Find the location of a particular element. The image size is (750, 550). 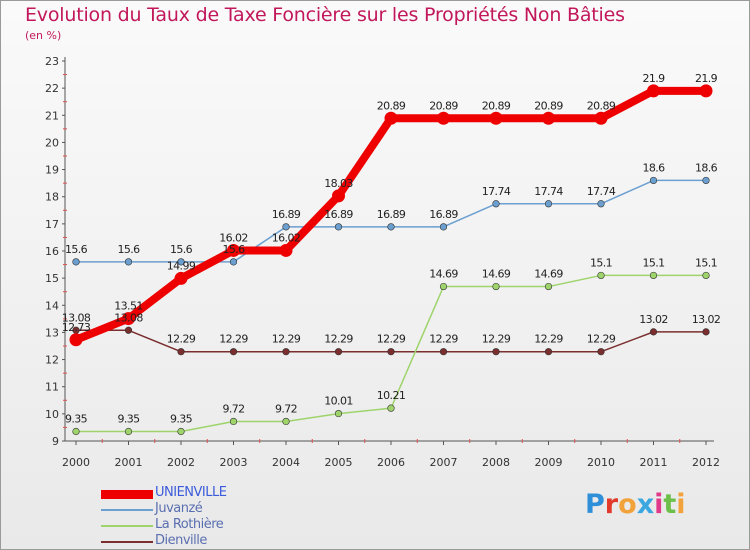

y-tick-label: 14 is located at coordinates (52, 305).